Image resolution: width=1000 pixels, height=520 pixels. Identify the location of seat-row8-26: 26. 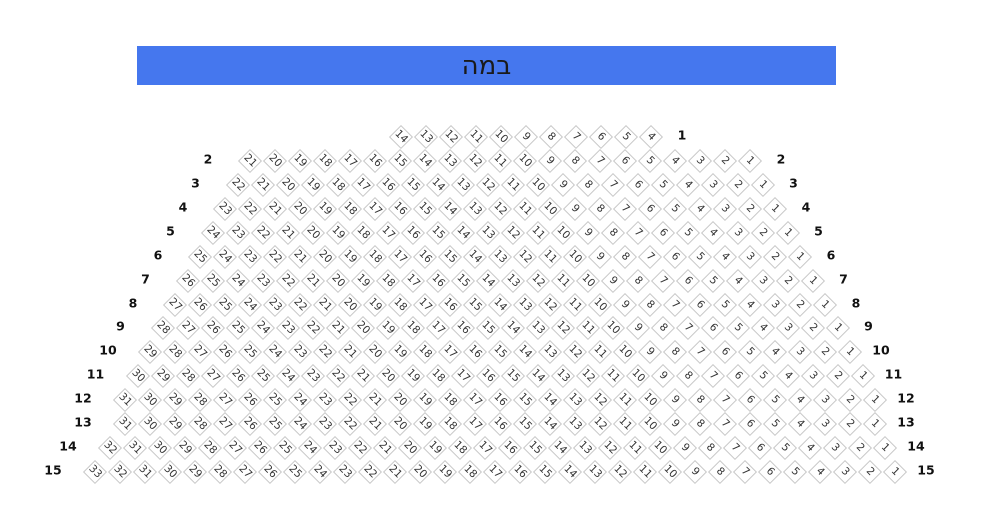
(200, 304).